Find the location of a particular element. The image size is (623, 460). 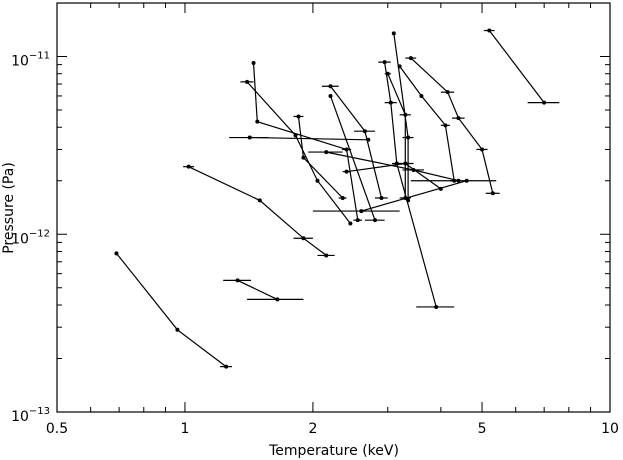

x-tick-labels: 0.5 1 2 5 10 is located at coordinates (332, 429).